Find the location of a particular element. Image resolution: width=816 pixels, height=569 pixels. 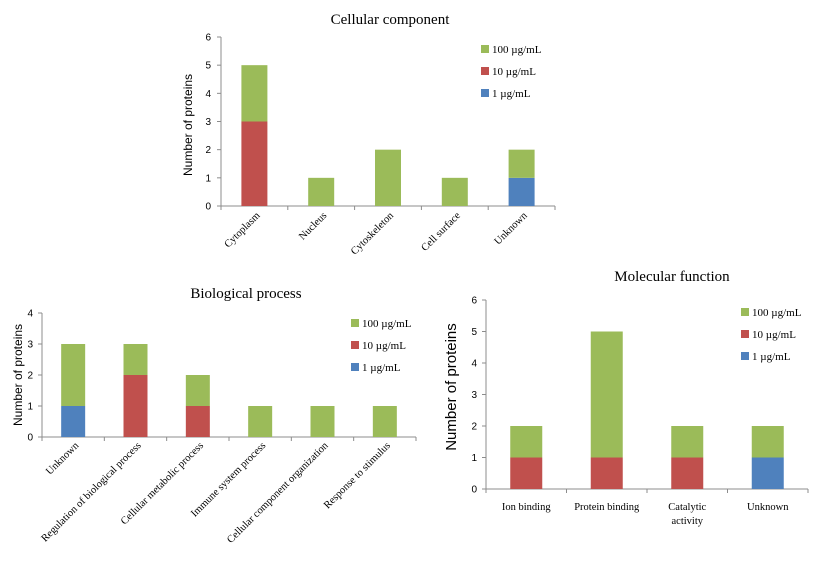

biological-process-y-axis-label: Number of proteins is located at coordinates (18, 375).